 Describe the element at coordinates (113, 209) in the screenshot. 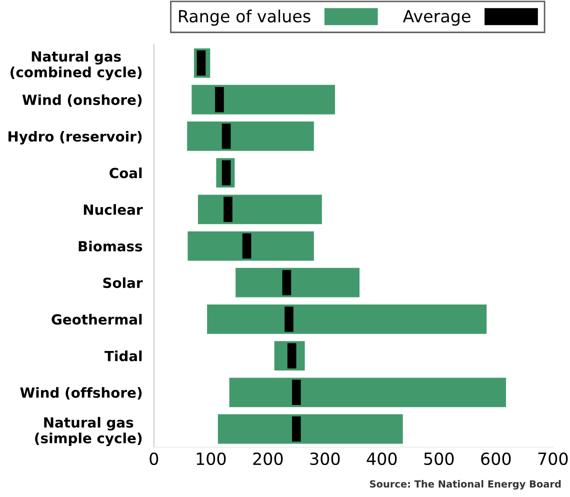

I see `y-tick-label: Nuclear` at that location.